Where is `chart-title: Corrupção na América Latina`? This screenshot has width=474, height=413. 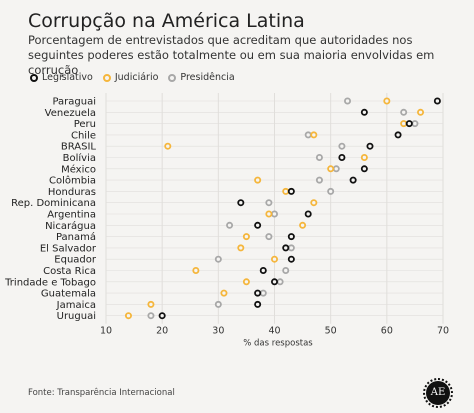 chart-title: Corrupção na América Latina is located at coordinates (166, 21).